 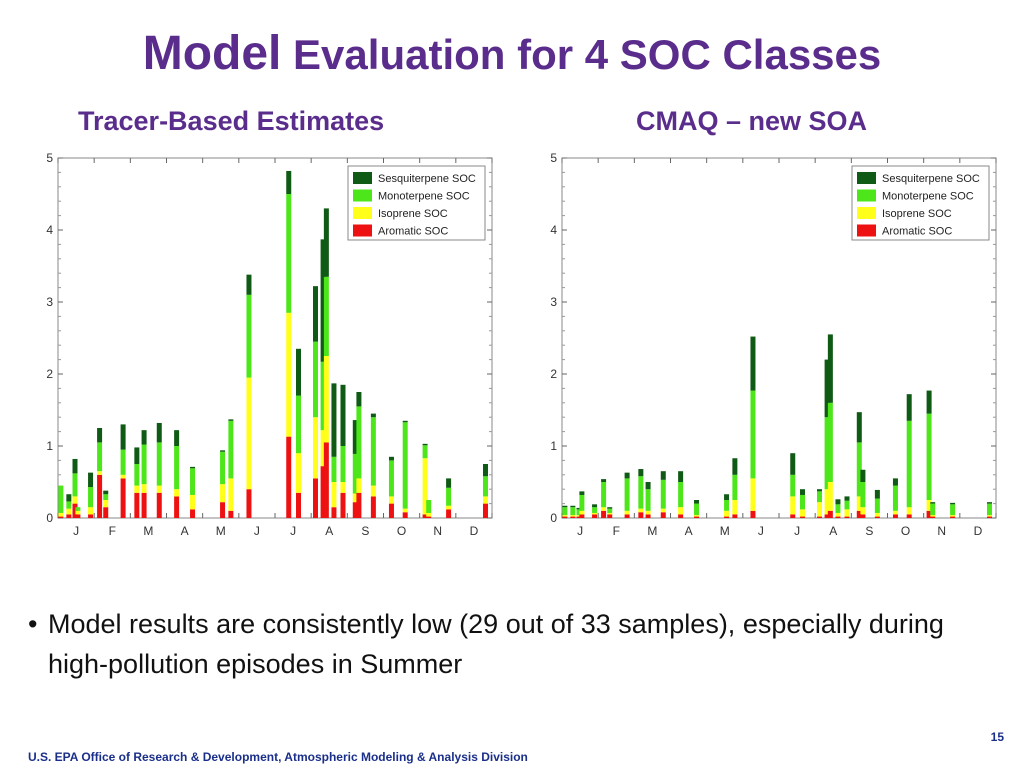 I want to click on x-tick-label: F, so click(x=616, y=531).